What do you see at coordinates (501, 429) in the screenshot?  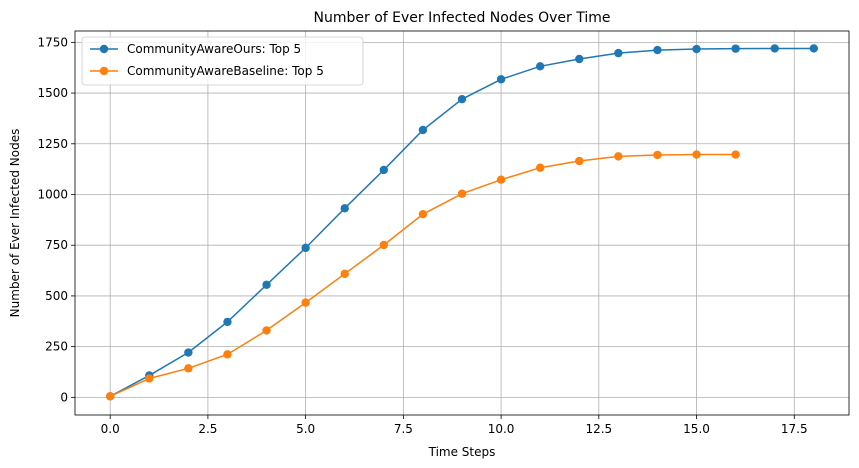 I see `x-tick-label: 10.0` at bounding box center [501, 429].